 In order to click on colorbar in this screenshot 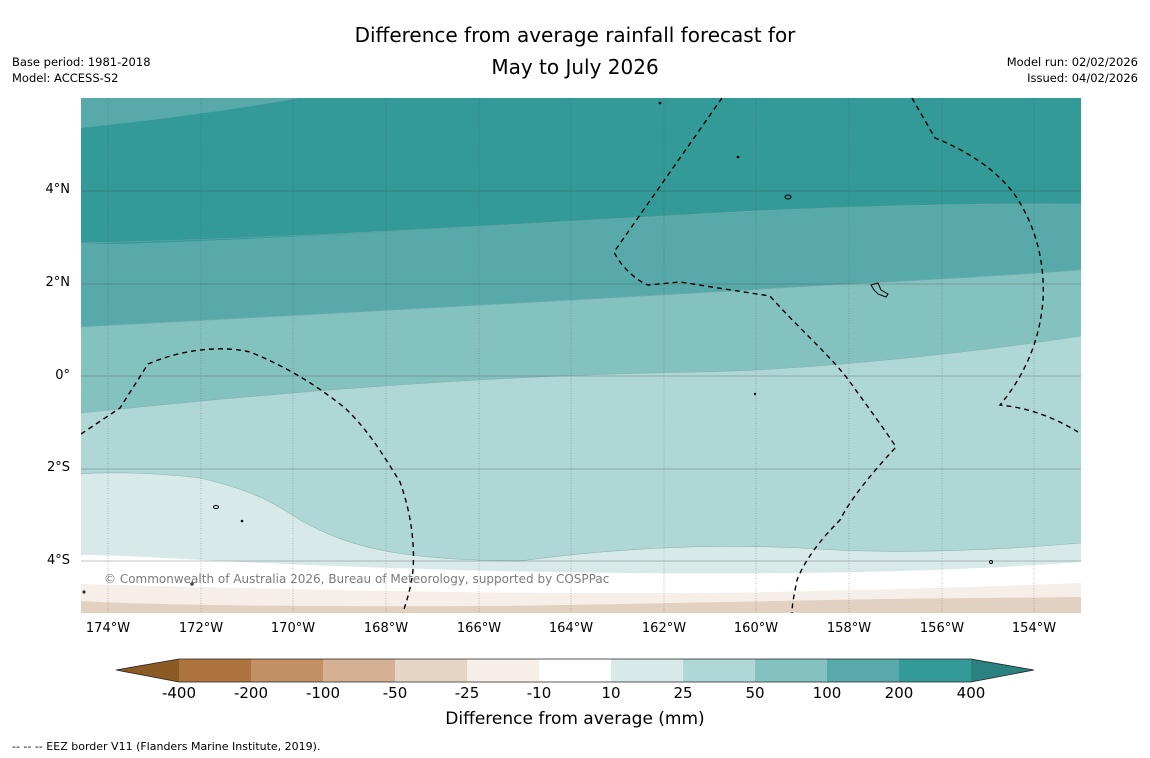, I will do `click(575, 670)`.